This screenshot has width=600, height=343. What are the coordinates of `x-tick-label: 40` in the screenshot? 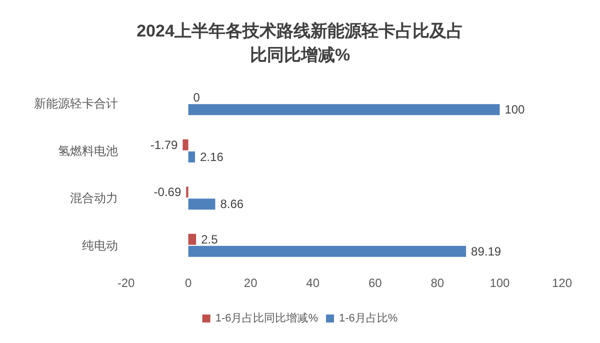 It's located at (313, 283).